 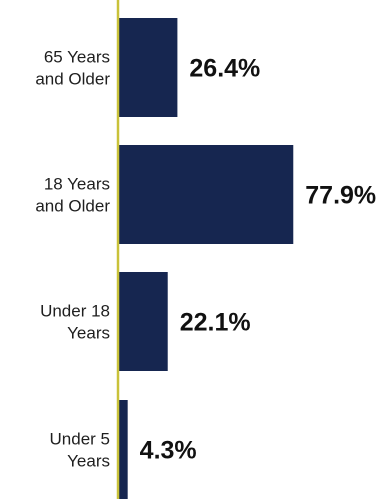 I want to click on category-label-3-line-0: Under 5, so click(x=80, y=439).